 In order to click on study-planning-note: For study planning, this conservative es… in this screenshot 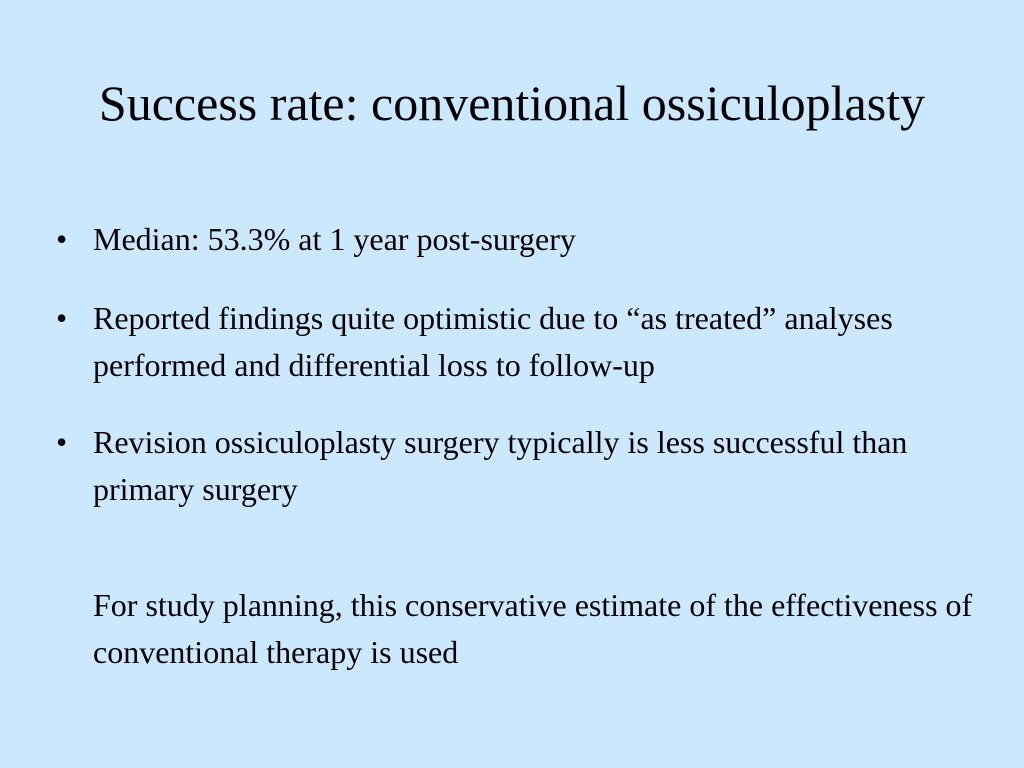, I will do `click(533, 628)`.